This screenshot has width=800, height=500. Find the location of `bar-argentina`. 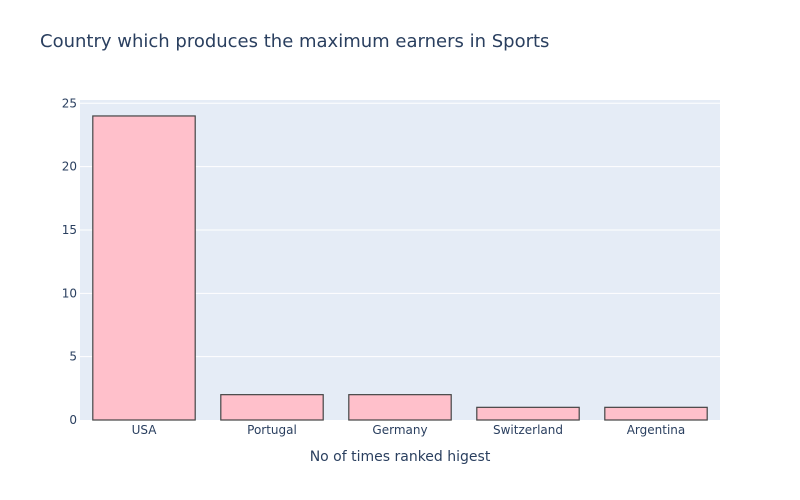

bar-argentina is located at coordinates (656, 413).